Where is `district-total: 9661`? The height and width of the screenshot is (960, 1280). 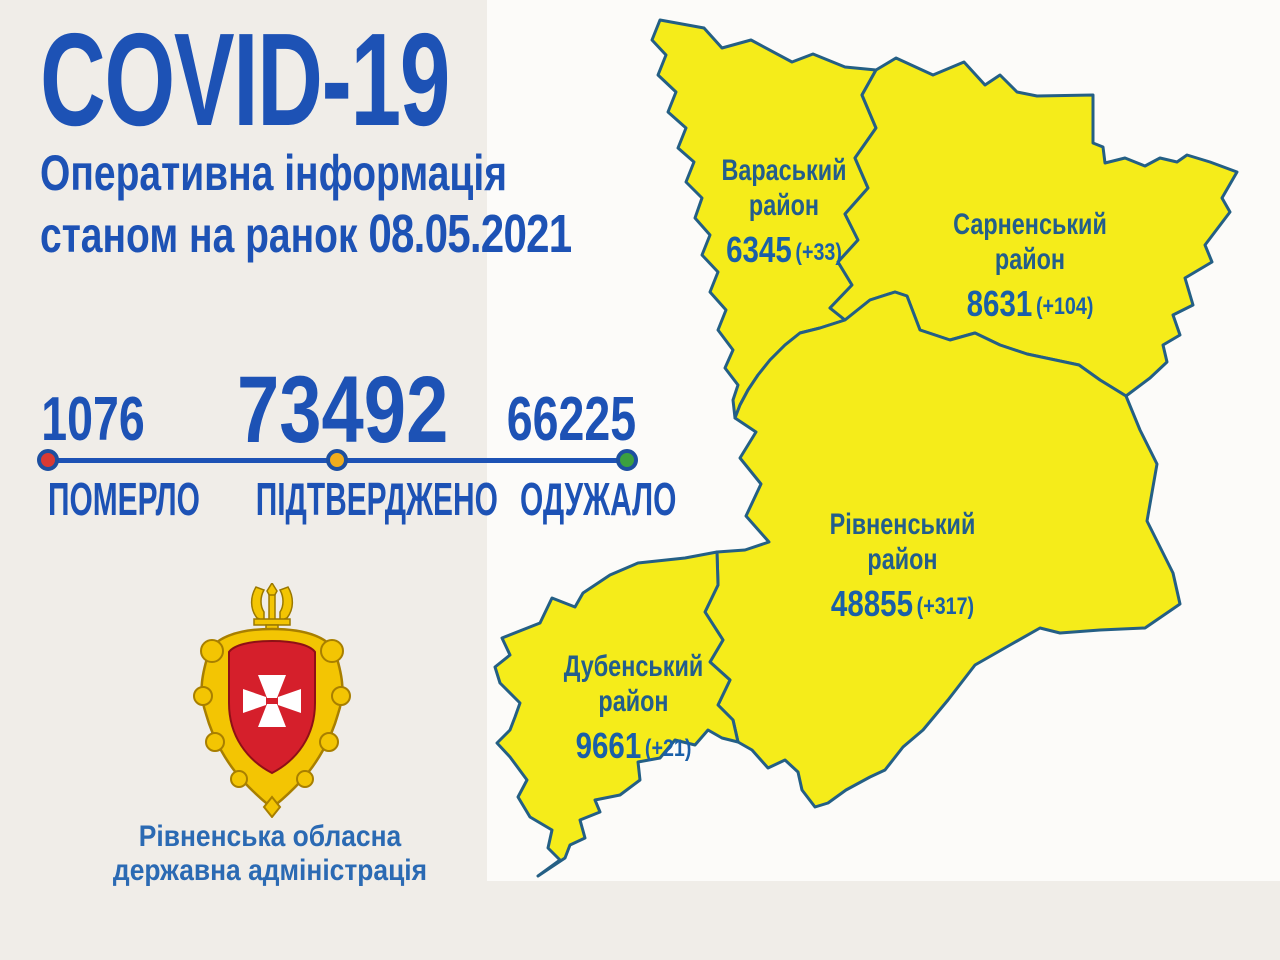 district-total: 9661 is located at coordinates (608, 745).